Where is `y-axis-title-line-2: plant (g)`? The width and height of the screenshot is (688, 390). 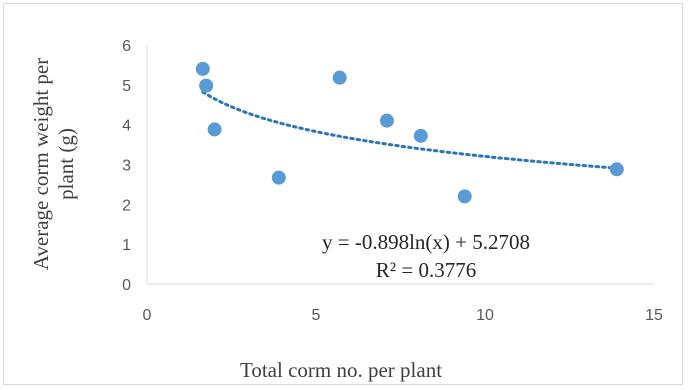
y-axis-title-line-2: plant (g) is located at coordinates (66, 164).